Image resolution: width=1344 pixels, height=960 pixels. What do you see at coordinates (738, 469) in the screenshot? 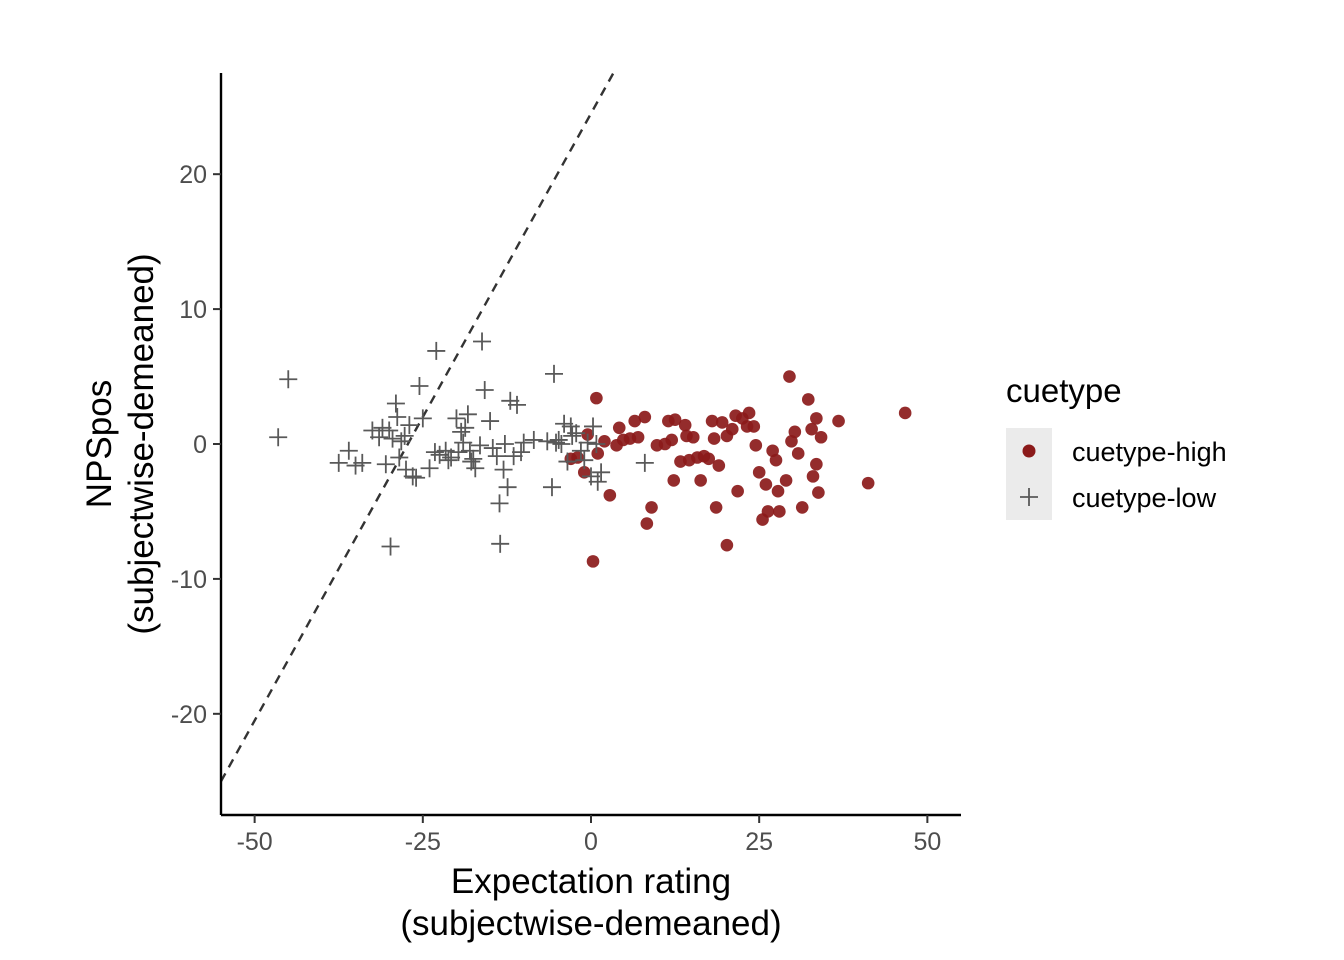
I see `series-cuetype-high` at bounding box center [738, 469].